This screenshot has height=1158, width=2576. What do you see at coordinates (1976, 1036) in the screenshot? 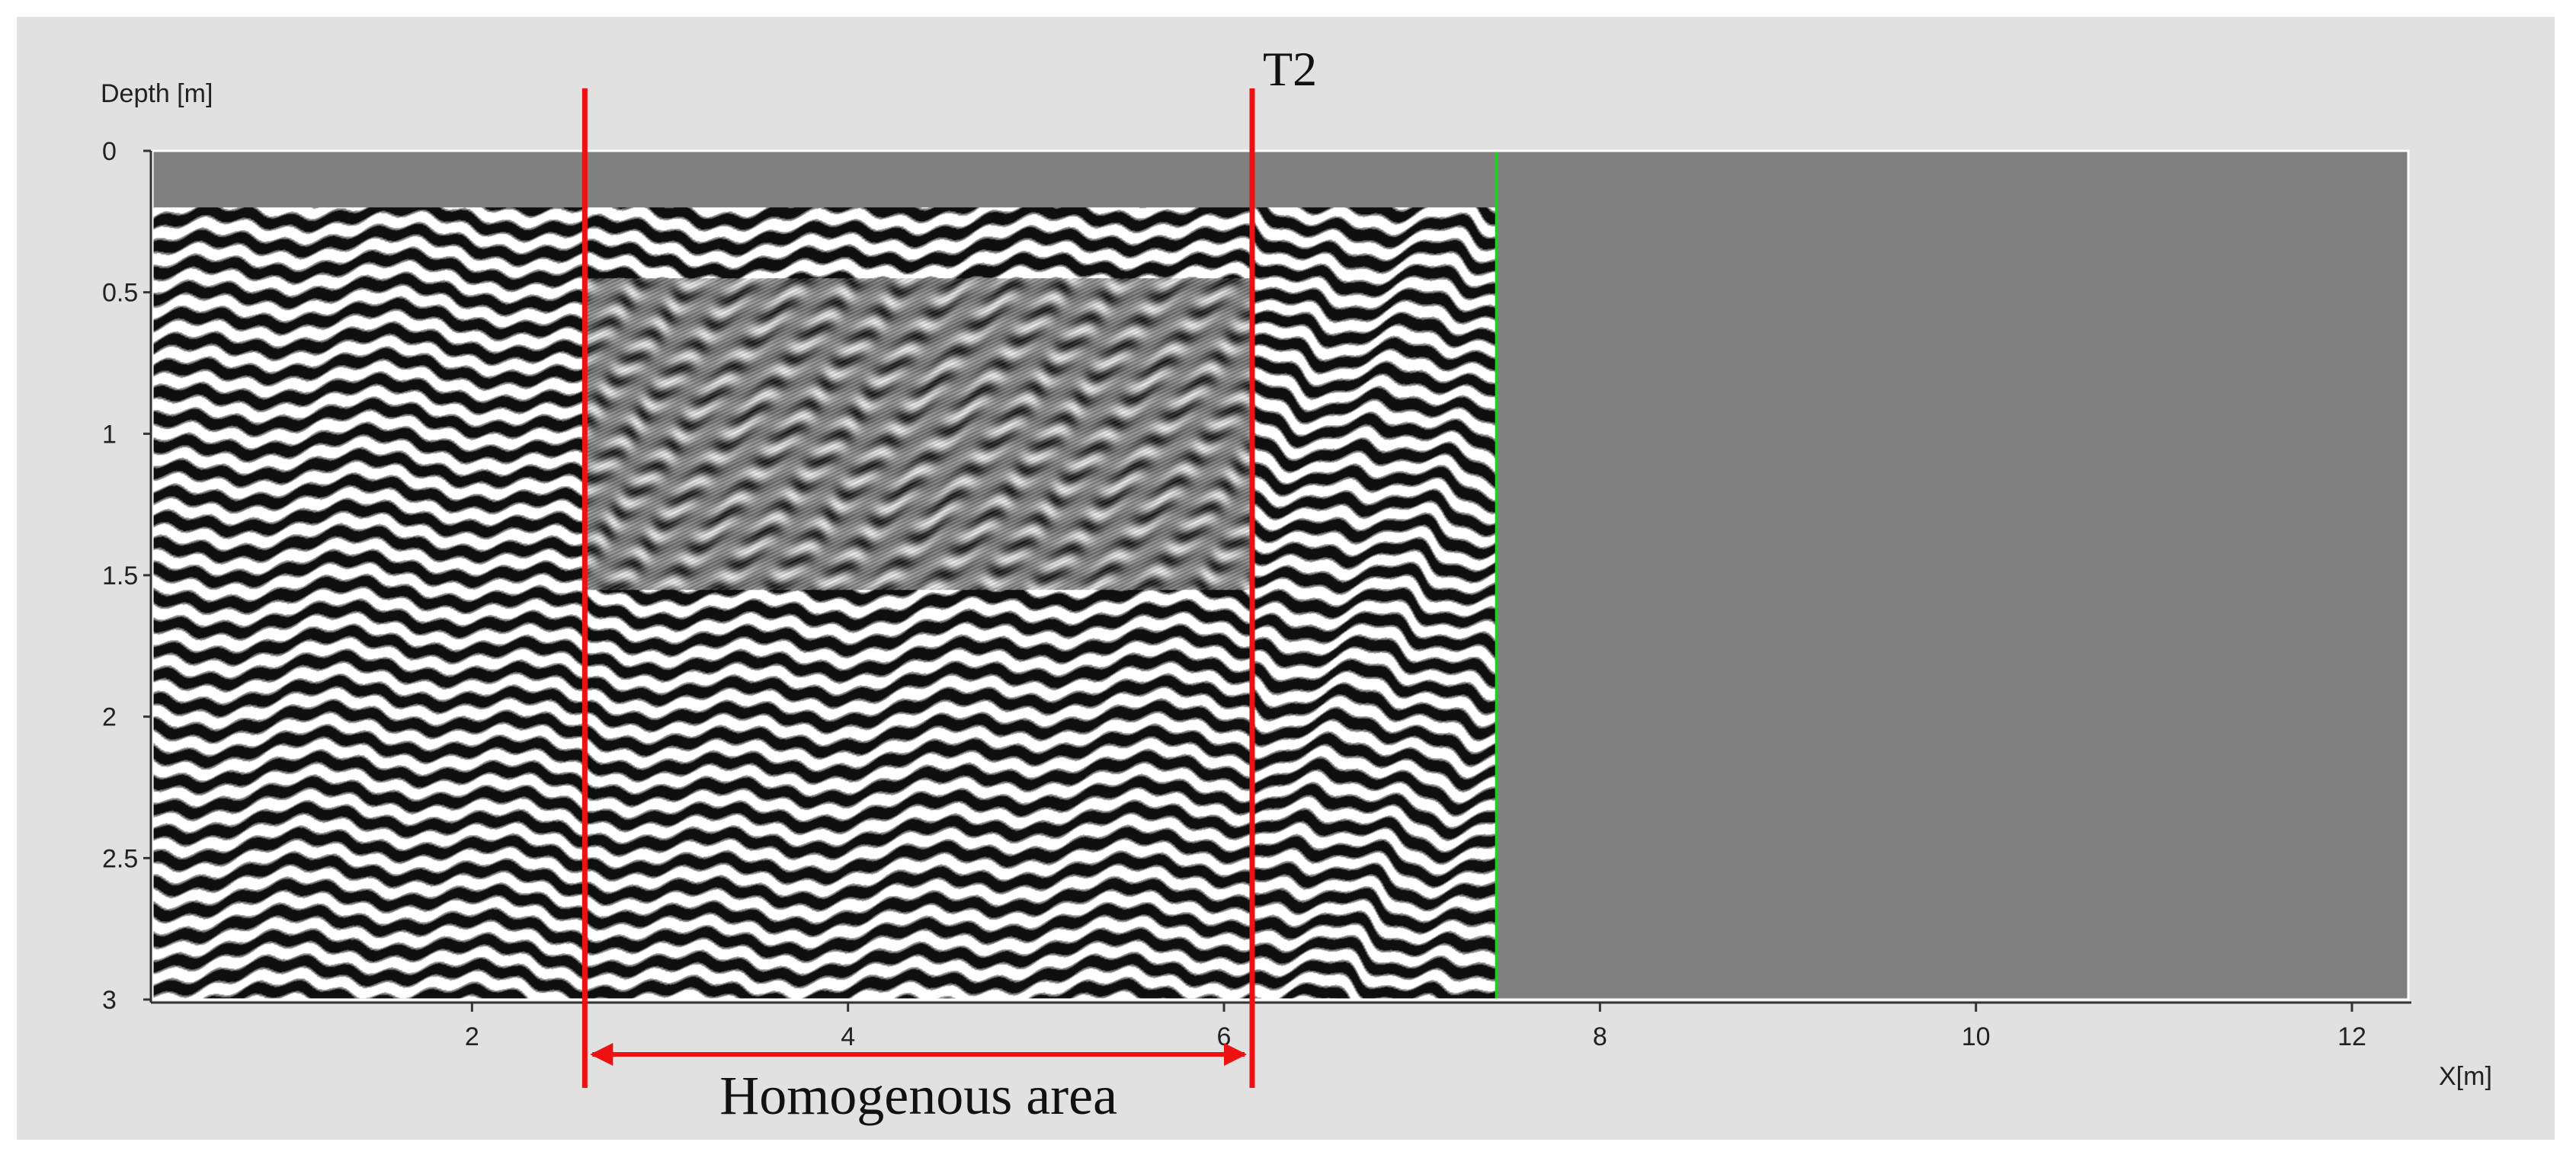
I see `x-tick-label: 10` at bounding box center [1976, 1036].